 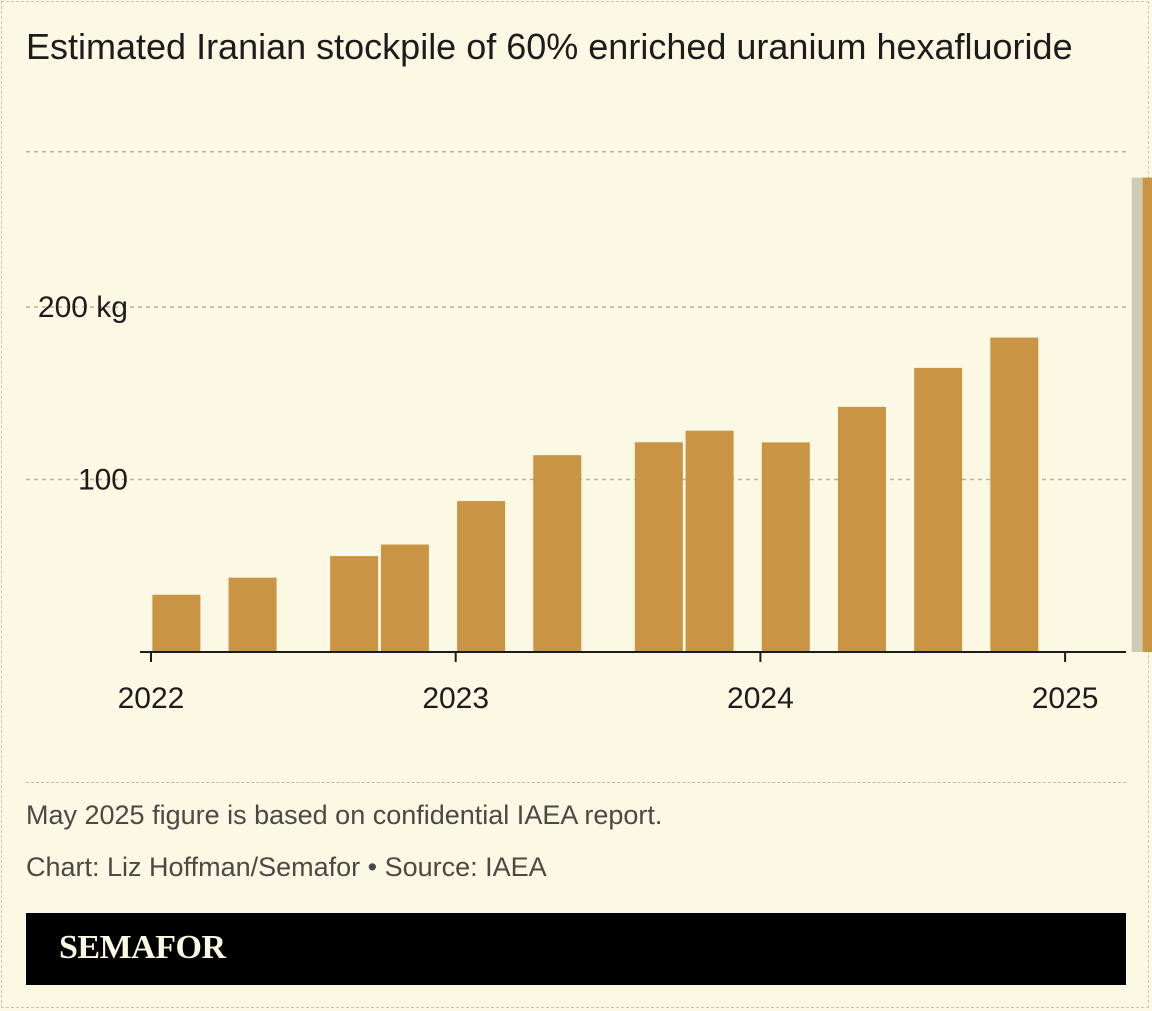 What do you see at coordinates (938, 509) in the screenshot?
I see `bar-aug-2024` at bounding box center [938, 509].